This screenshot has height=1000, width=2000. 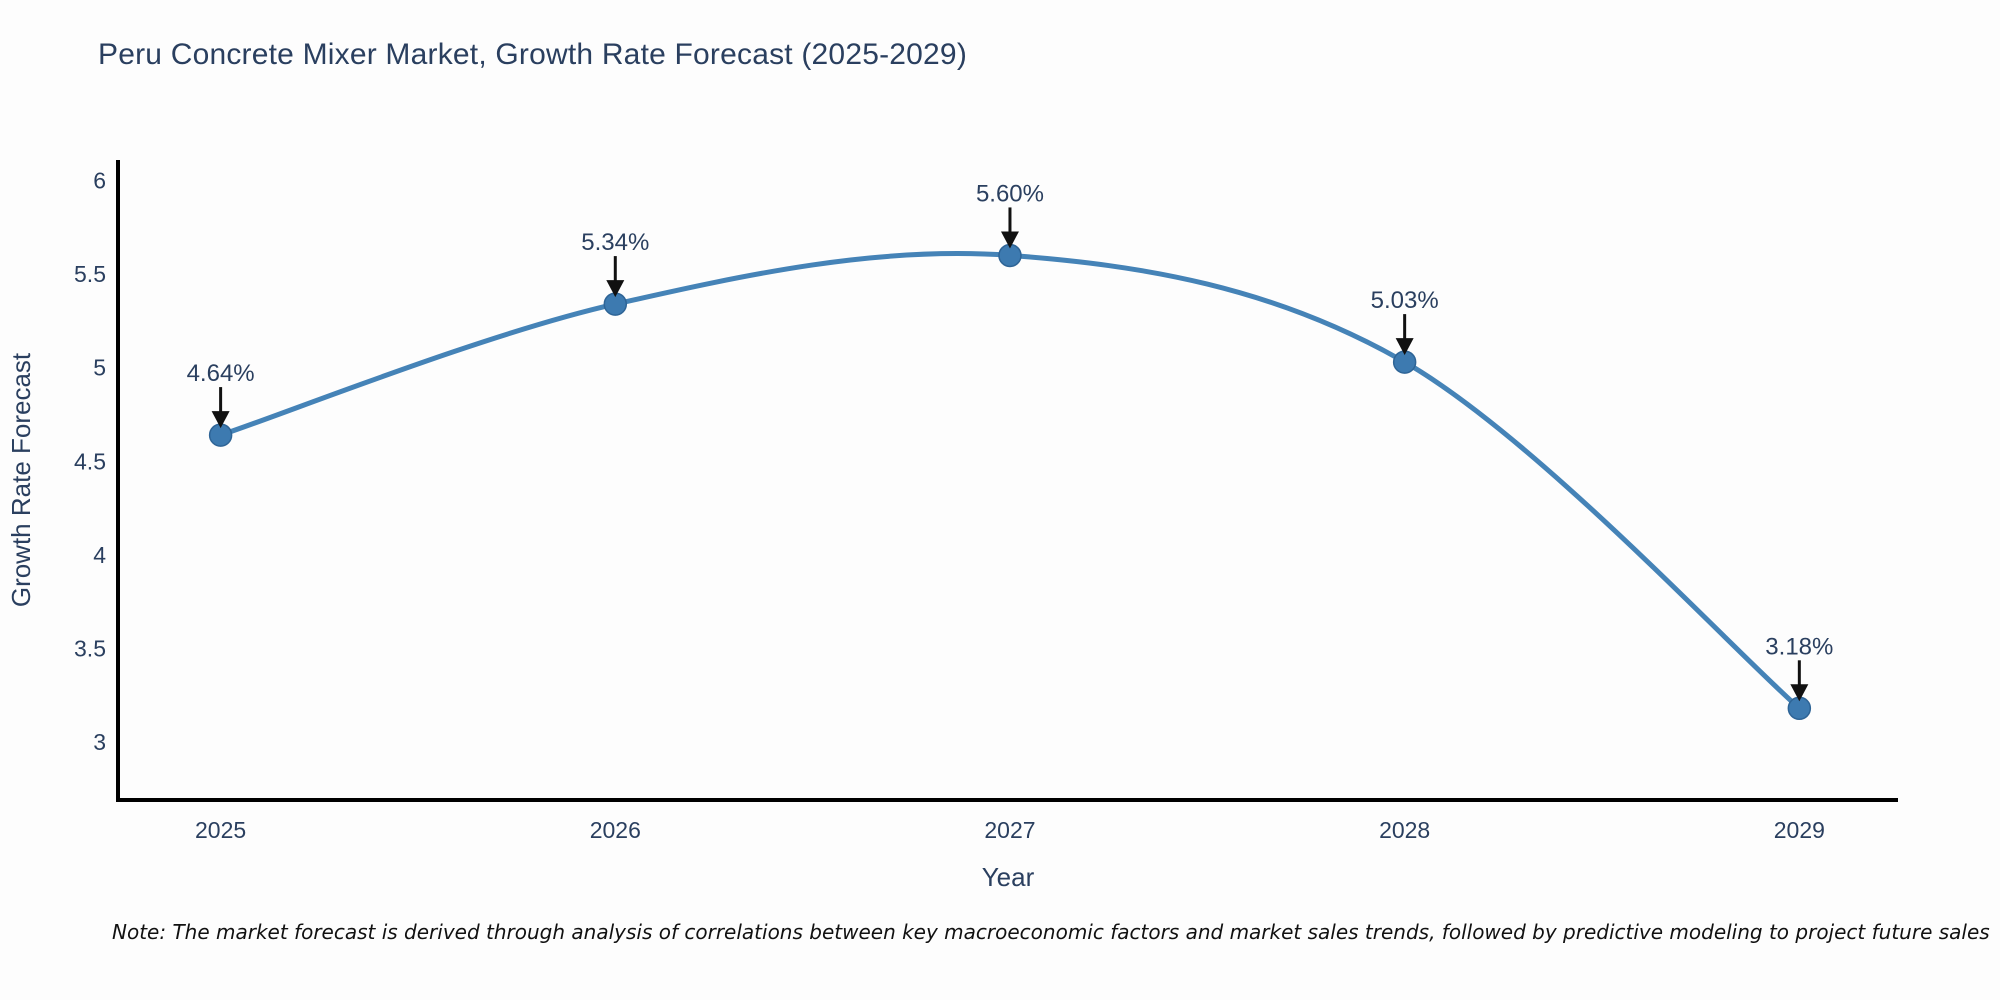 I want to click on x-tick-label: 2026, so click(x=615, y=830).